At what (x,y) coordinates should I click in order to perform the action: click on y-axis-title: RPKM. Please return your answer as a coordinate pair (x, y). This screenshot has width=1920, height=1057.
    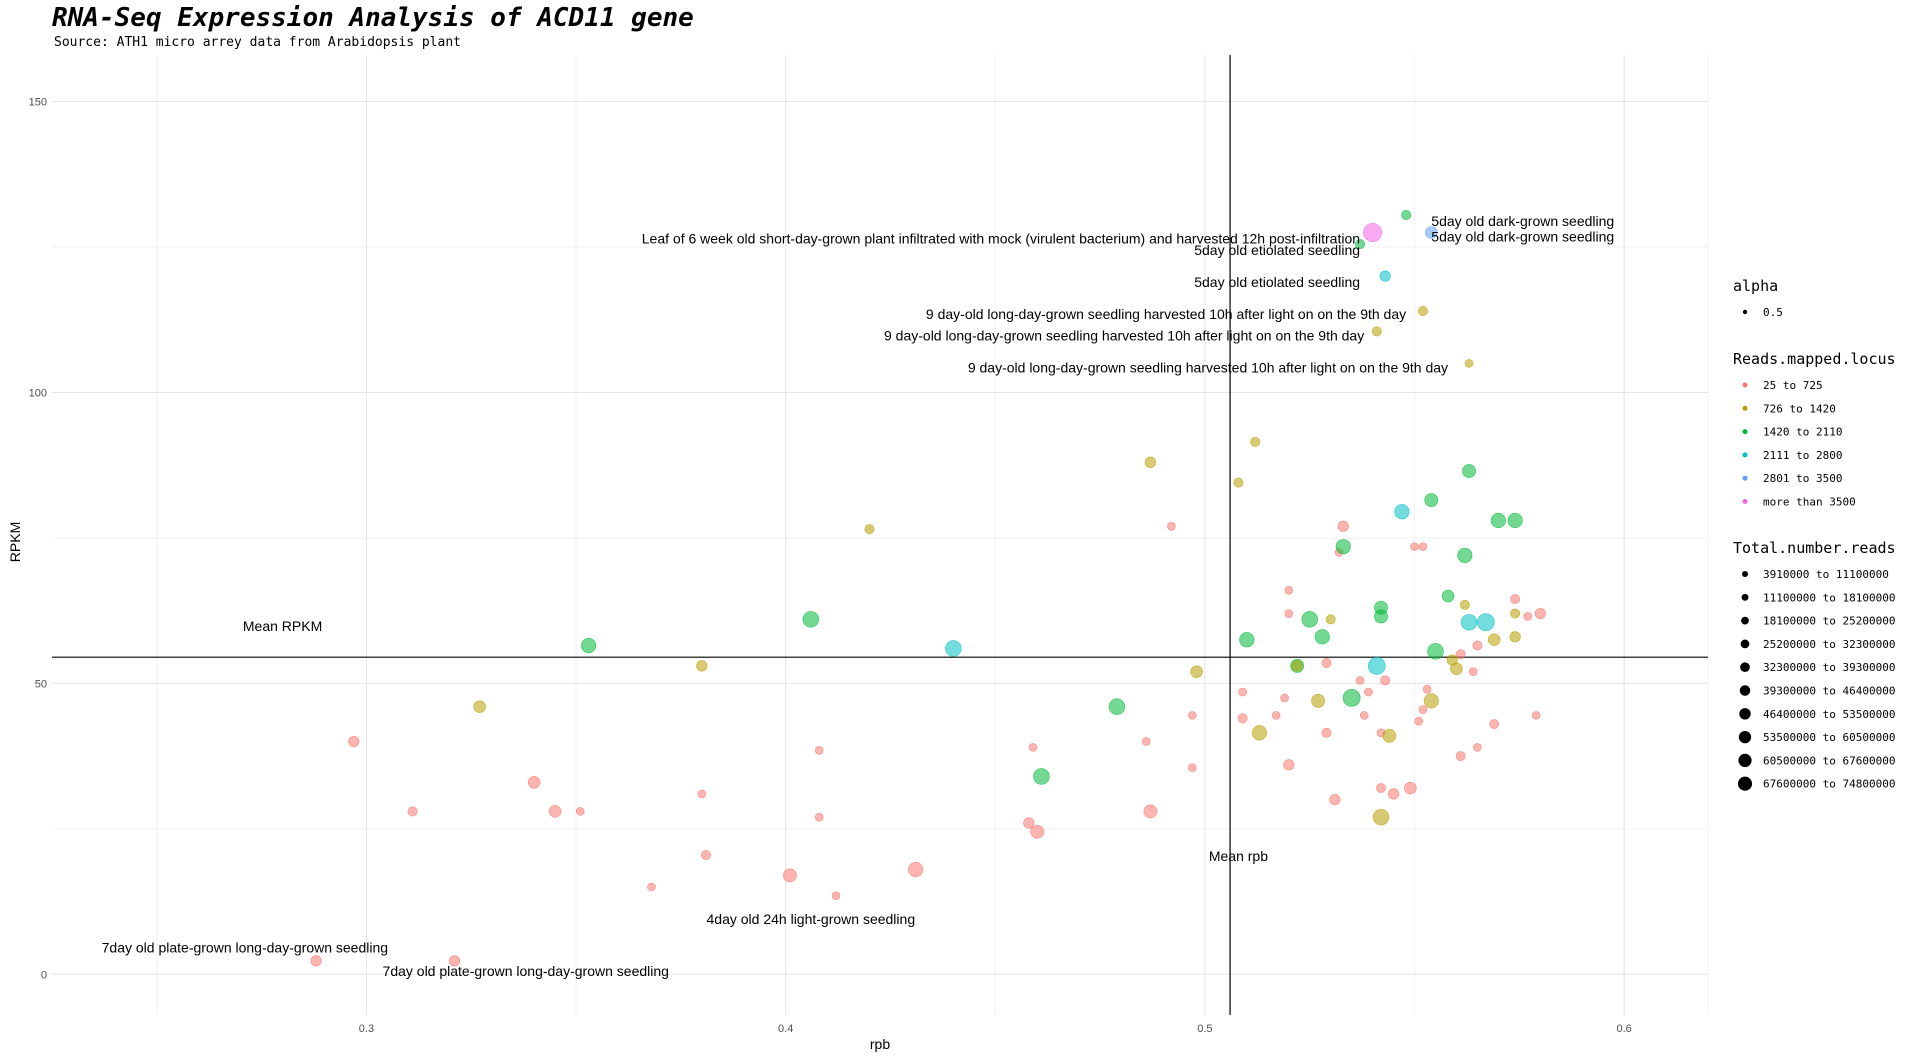
    Looking at the image, I should click on (15, 542).